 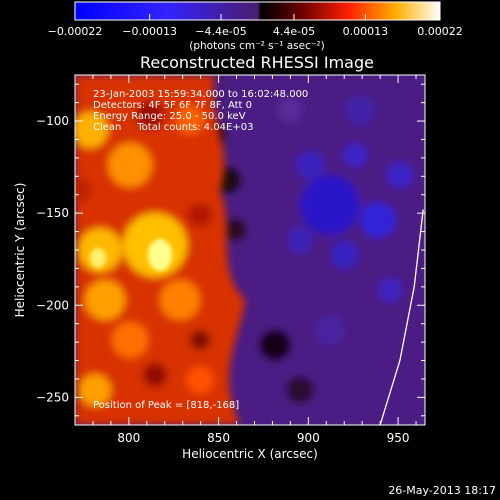 What do you see at coordinates (128, 438) in the screenshot?
I see `x-tick-label: 800` at bounding box center [128, 438].